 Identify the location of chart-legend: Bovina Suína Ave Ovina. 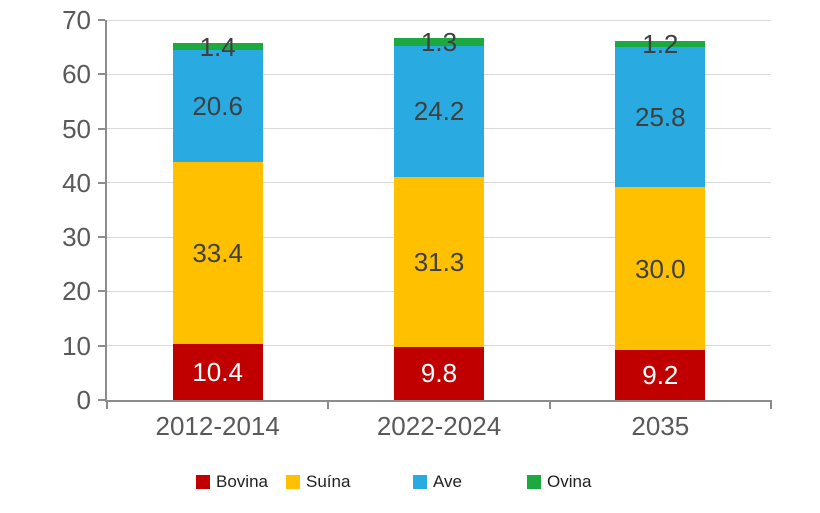
(410, 487).